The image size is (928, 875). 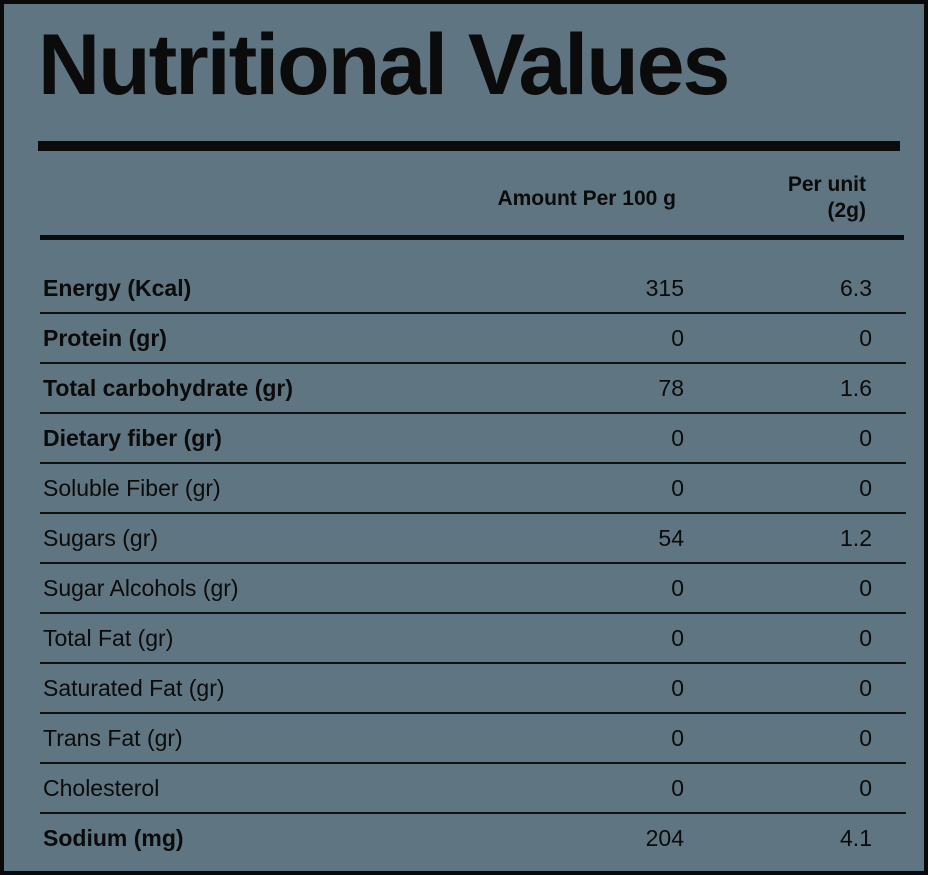 I want to click on column-header-amount: Amount Per 100 g, so click(x=586, y=198).